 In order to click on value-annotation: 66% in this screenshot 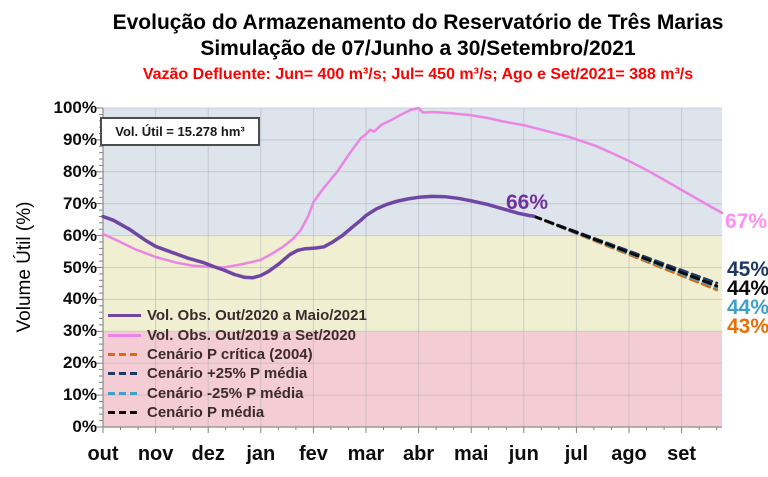, I will do `click(527, 202)`.